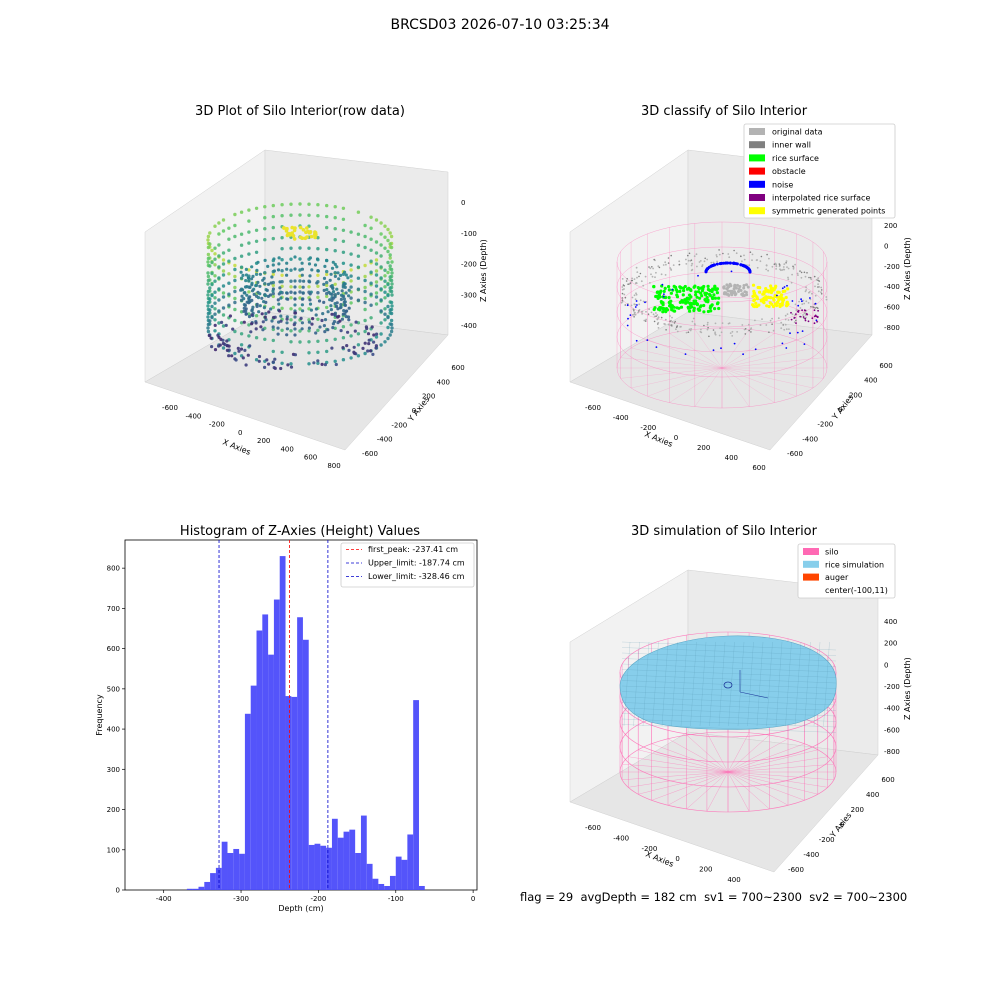  What do you see at coordinates (729, 662) in the screenshot?
I see `plot4-surface-mesh` at bounding box center [729, 662].